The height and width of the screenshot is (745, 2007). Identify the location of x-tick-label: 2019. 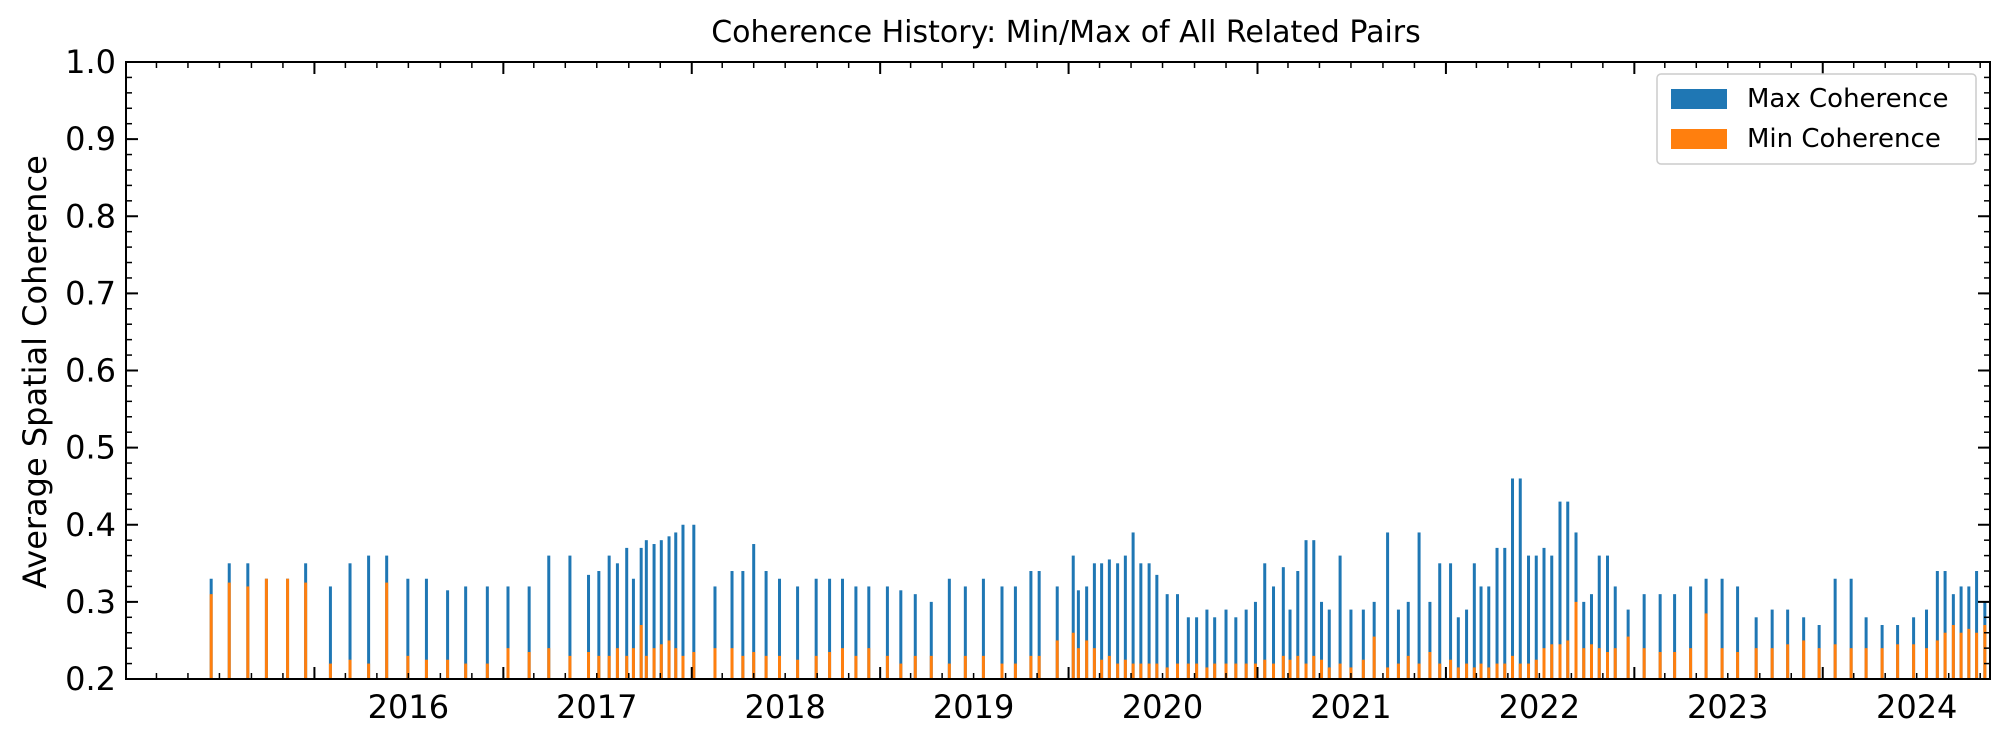
(973, 707).